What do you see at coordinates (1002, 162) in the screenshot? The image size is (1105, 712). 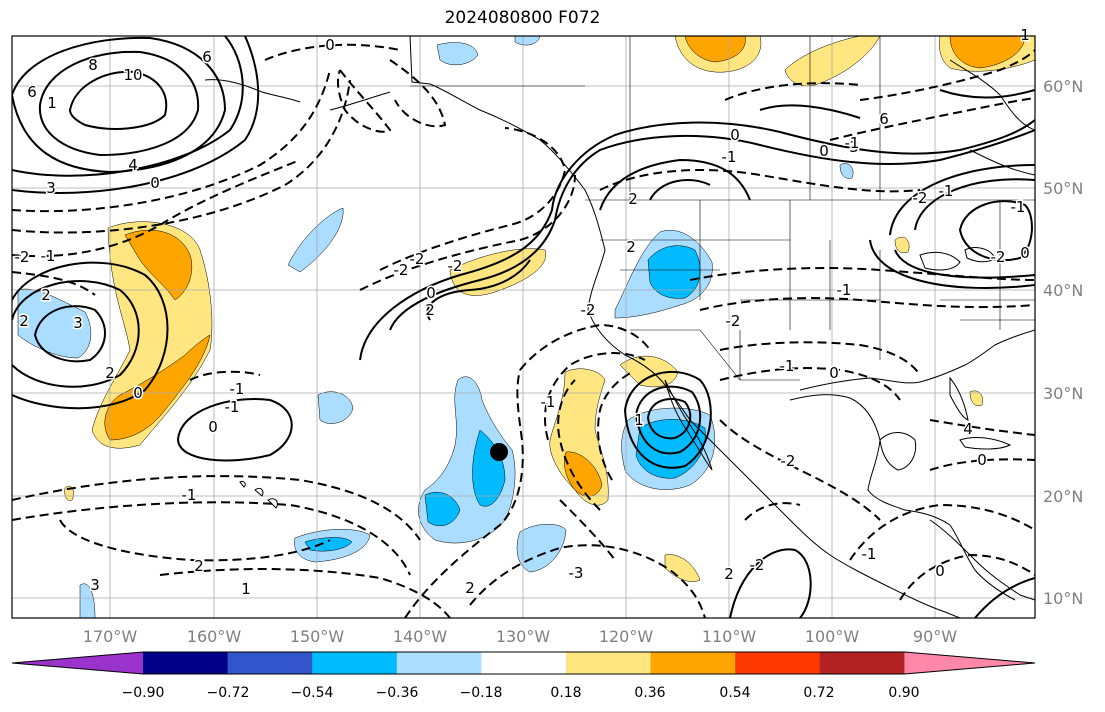 I see `coast-canada-east` at bounding box center [1002, 162].